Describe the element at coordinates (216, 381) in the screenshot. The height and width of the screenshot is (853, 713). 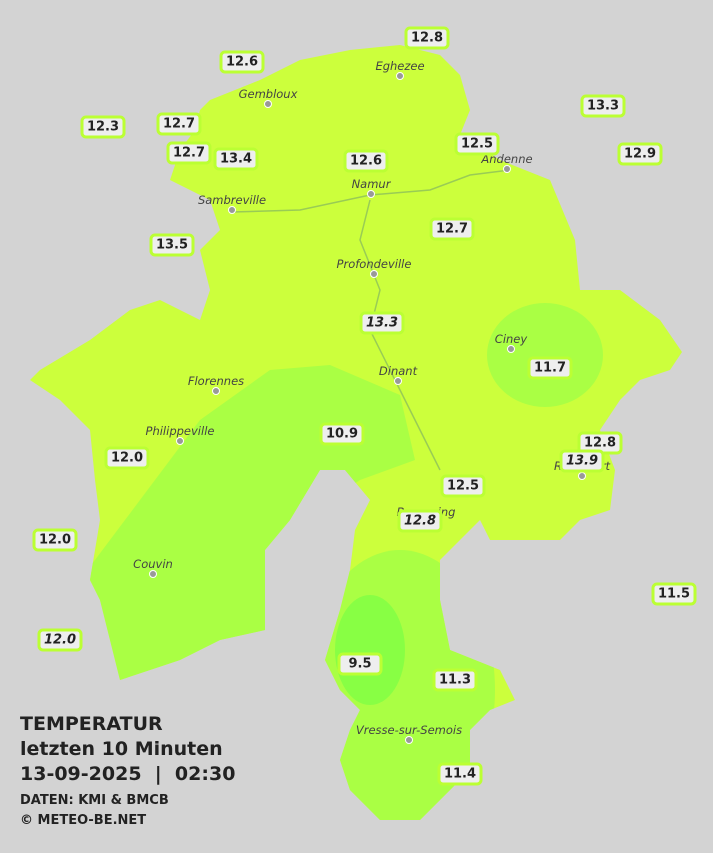
I see `town-label: Florennes` at that location.